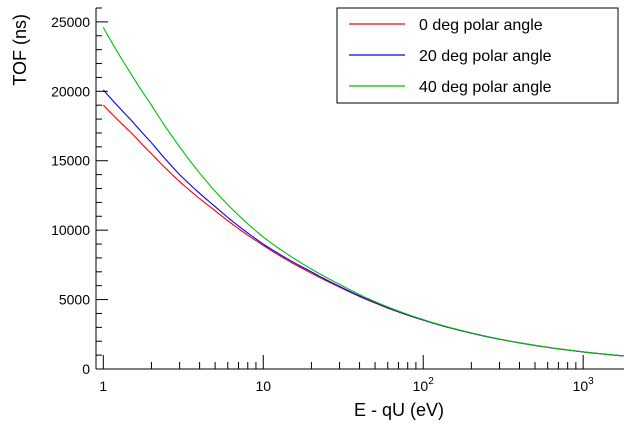 Image resolution: width=624 pixels, height=425 pixels. What do you see at coordinates (399, 410) in the screenshot?
I see `x-axis-title: E - qU (eV)` at bounding box center [399, 410].